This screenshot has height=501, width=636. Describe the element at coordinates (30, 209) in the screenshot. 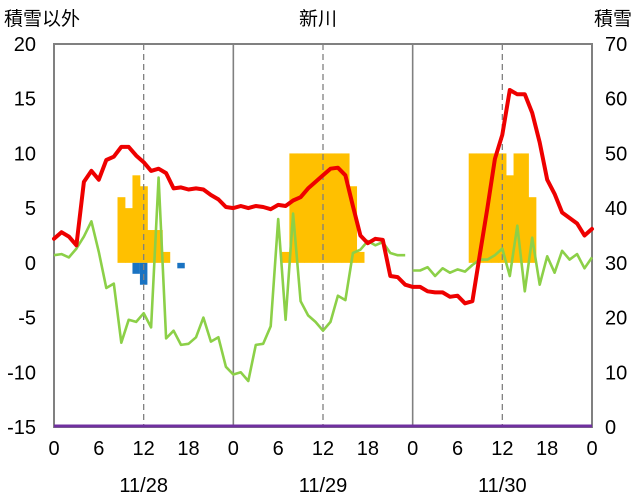

I see `left-tick-label: 5` at that location.